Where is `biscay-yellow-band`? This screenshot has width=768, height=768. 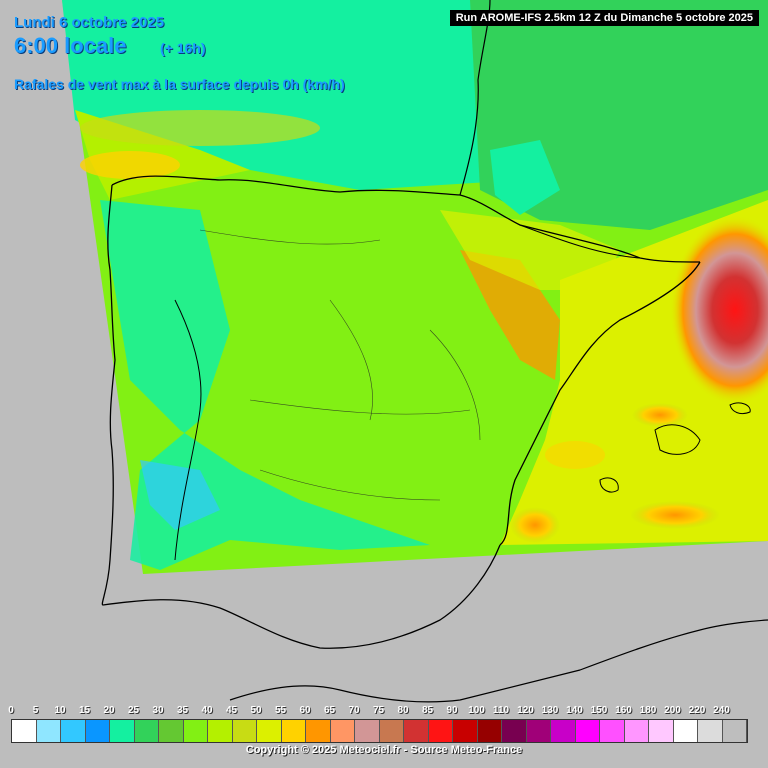 biscay-yellow-band is located at coordinates (200, 128).